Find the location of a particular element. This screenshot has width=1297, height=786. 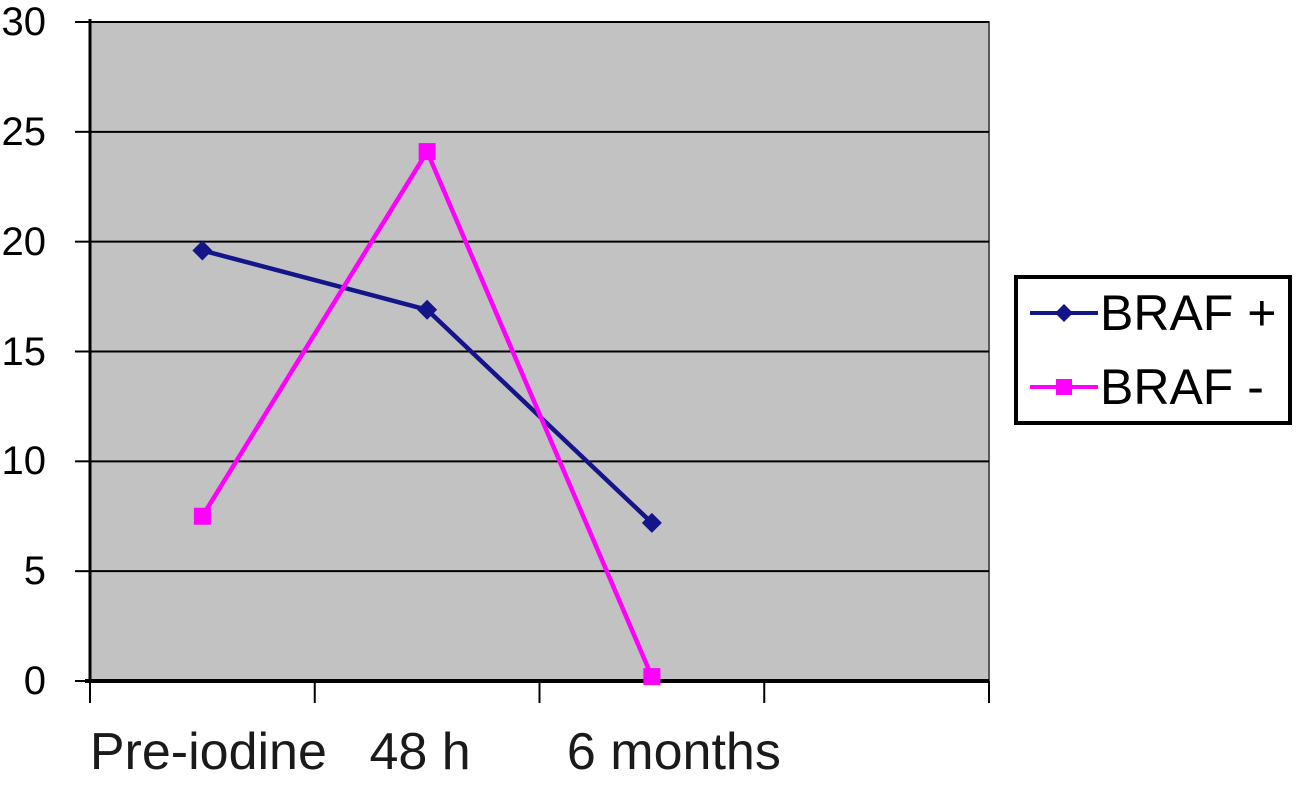

legend-label-braf-minus: BRAF - is located at coordinates (1182, 387).